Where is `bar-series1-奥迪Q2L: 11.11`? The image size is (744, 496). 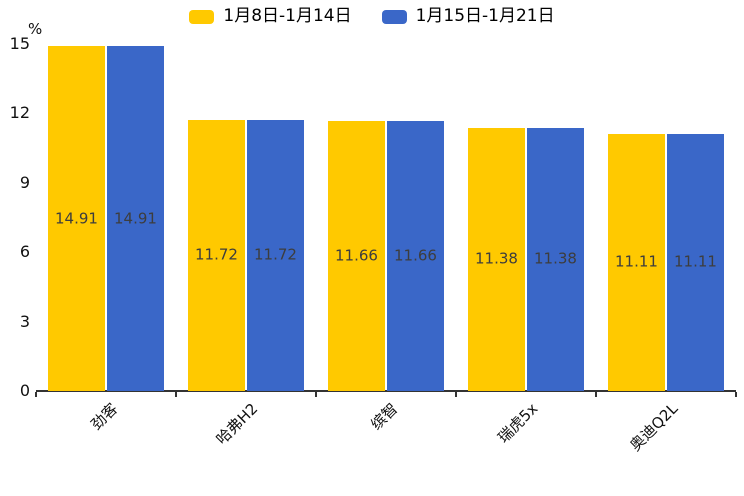 bar-series1-奥迪Q2L: 11.11 is located at coordinates (636, 262).